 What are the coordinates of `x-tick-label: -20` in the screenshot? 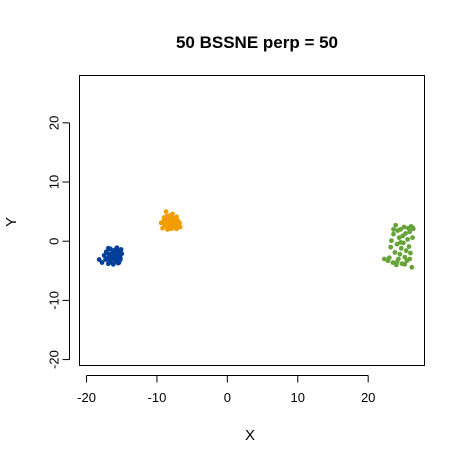 It's located at (86, 397).